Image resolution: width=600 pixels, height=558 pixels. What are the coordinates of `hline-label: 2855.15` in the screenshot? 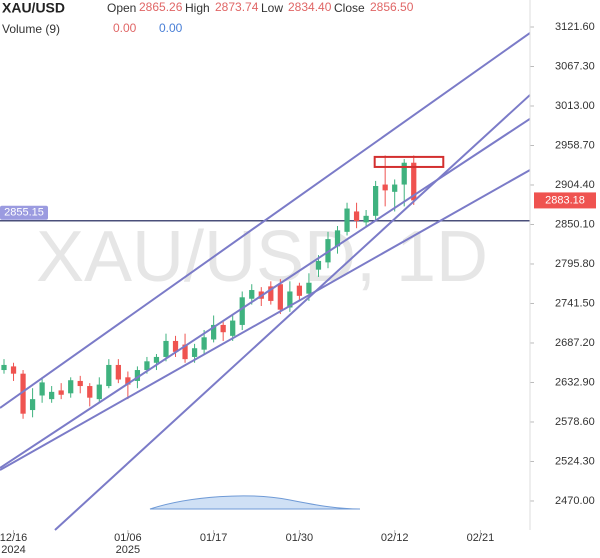 It's located at (24, 213).